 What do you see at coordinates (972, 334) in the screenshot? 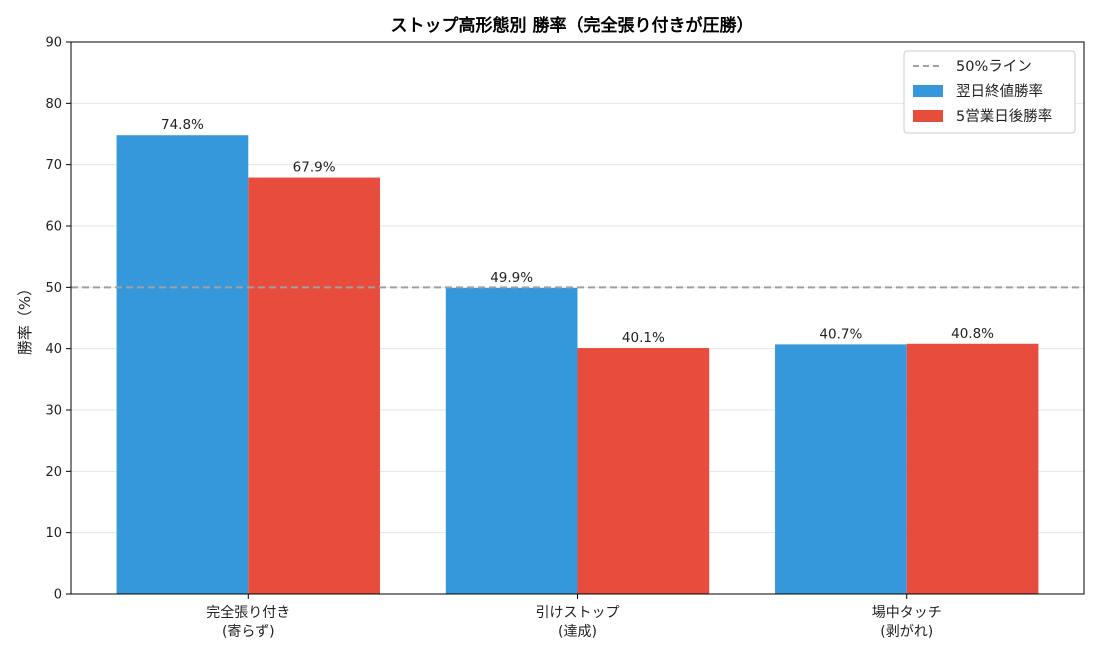
I see `data-label: 40.8%` at bounding box center [972, 334].